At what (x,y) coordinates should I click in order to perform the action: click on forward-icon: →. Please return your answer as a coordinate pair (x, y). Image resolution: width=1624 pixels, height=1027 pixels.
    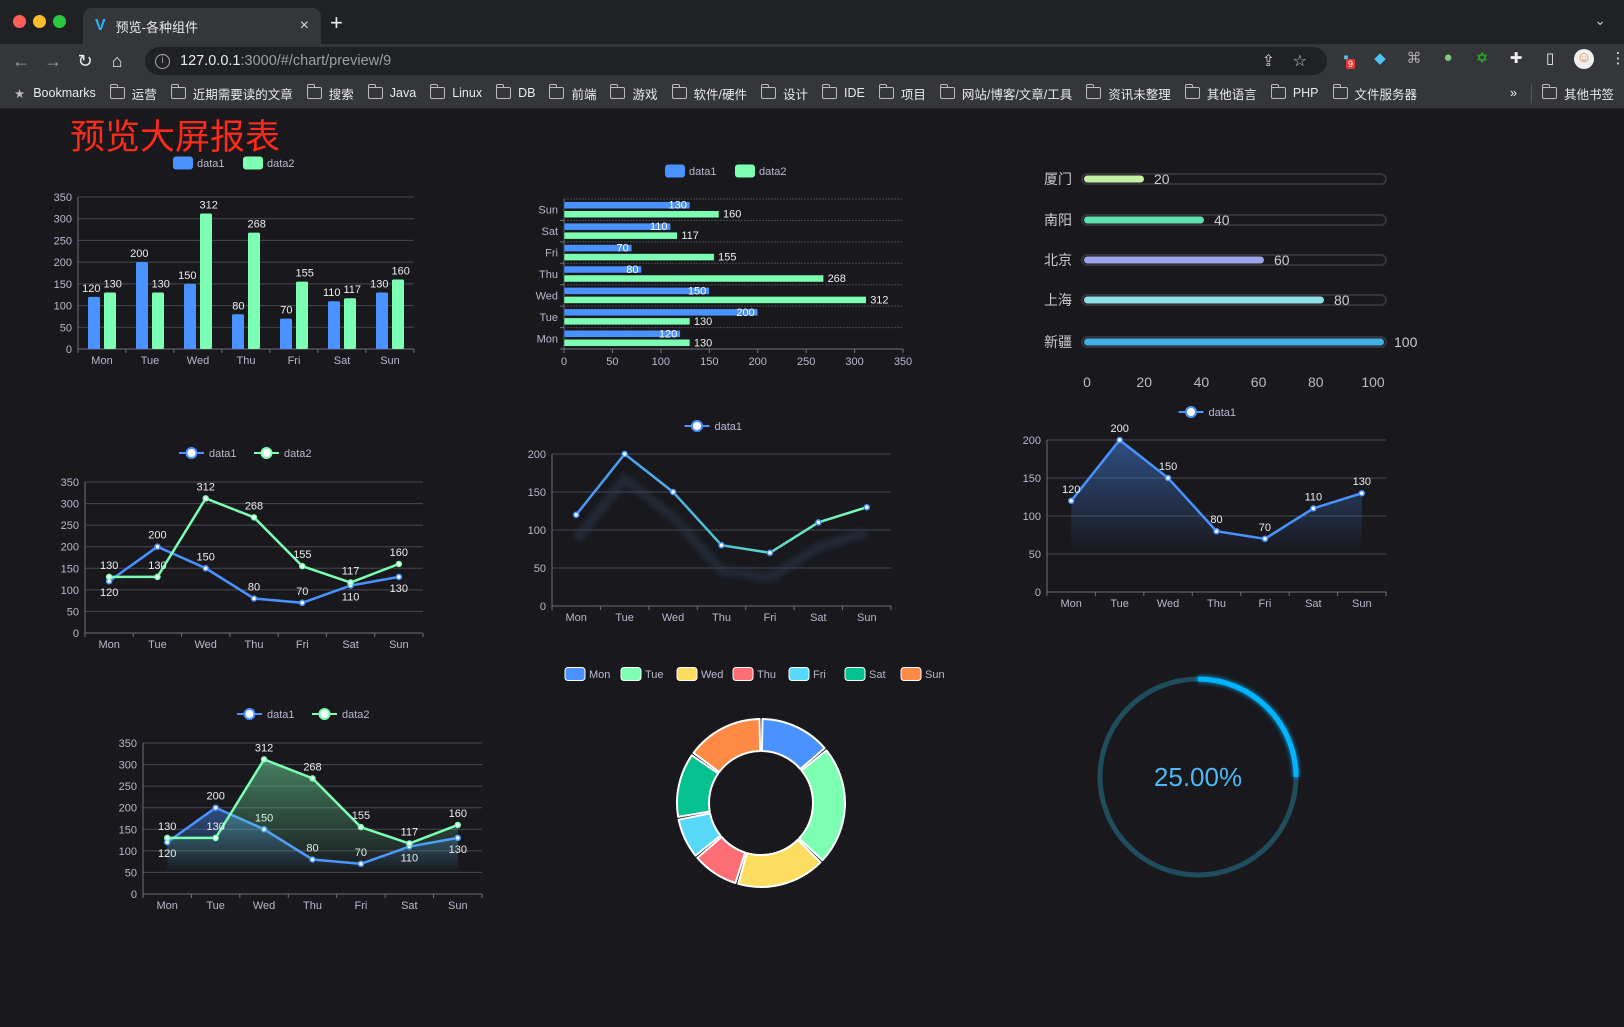
    Looking at the image, I should click on (53, 60).